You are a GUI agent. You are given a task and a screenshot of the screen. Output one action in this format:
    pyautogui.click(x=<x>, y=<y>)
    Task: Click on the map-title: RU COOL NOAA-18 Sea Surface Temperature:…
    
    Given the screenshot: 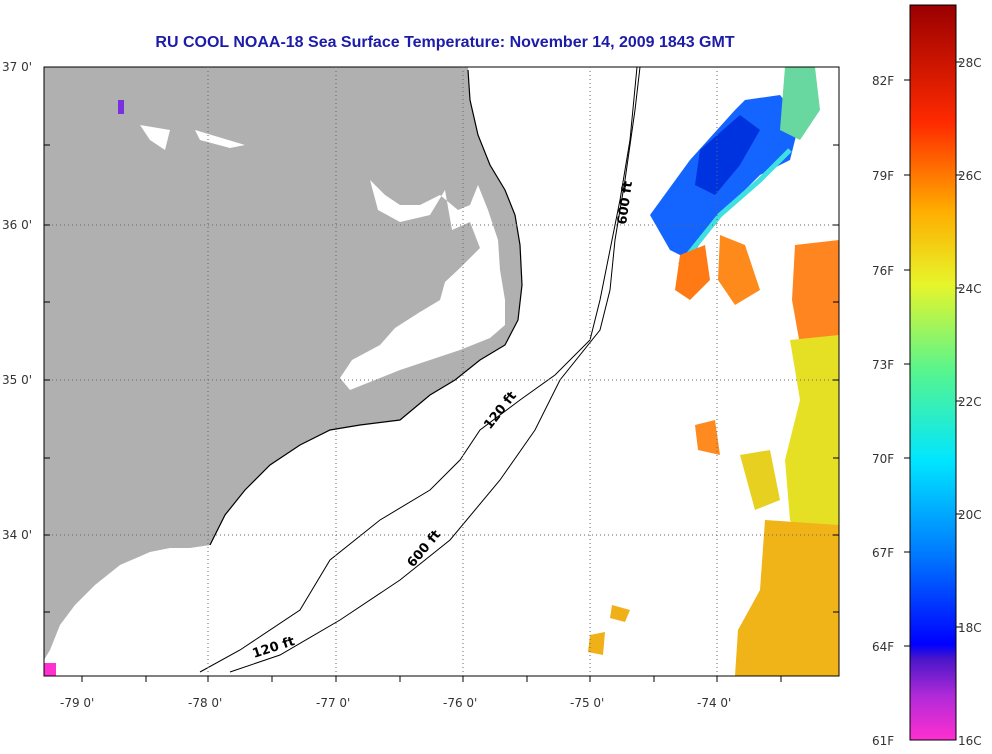 What is the action you would take?
    pyautogui.click(x=445, y=42)
    